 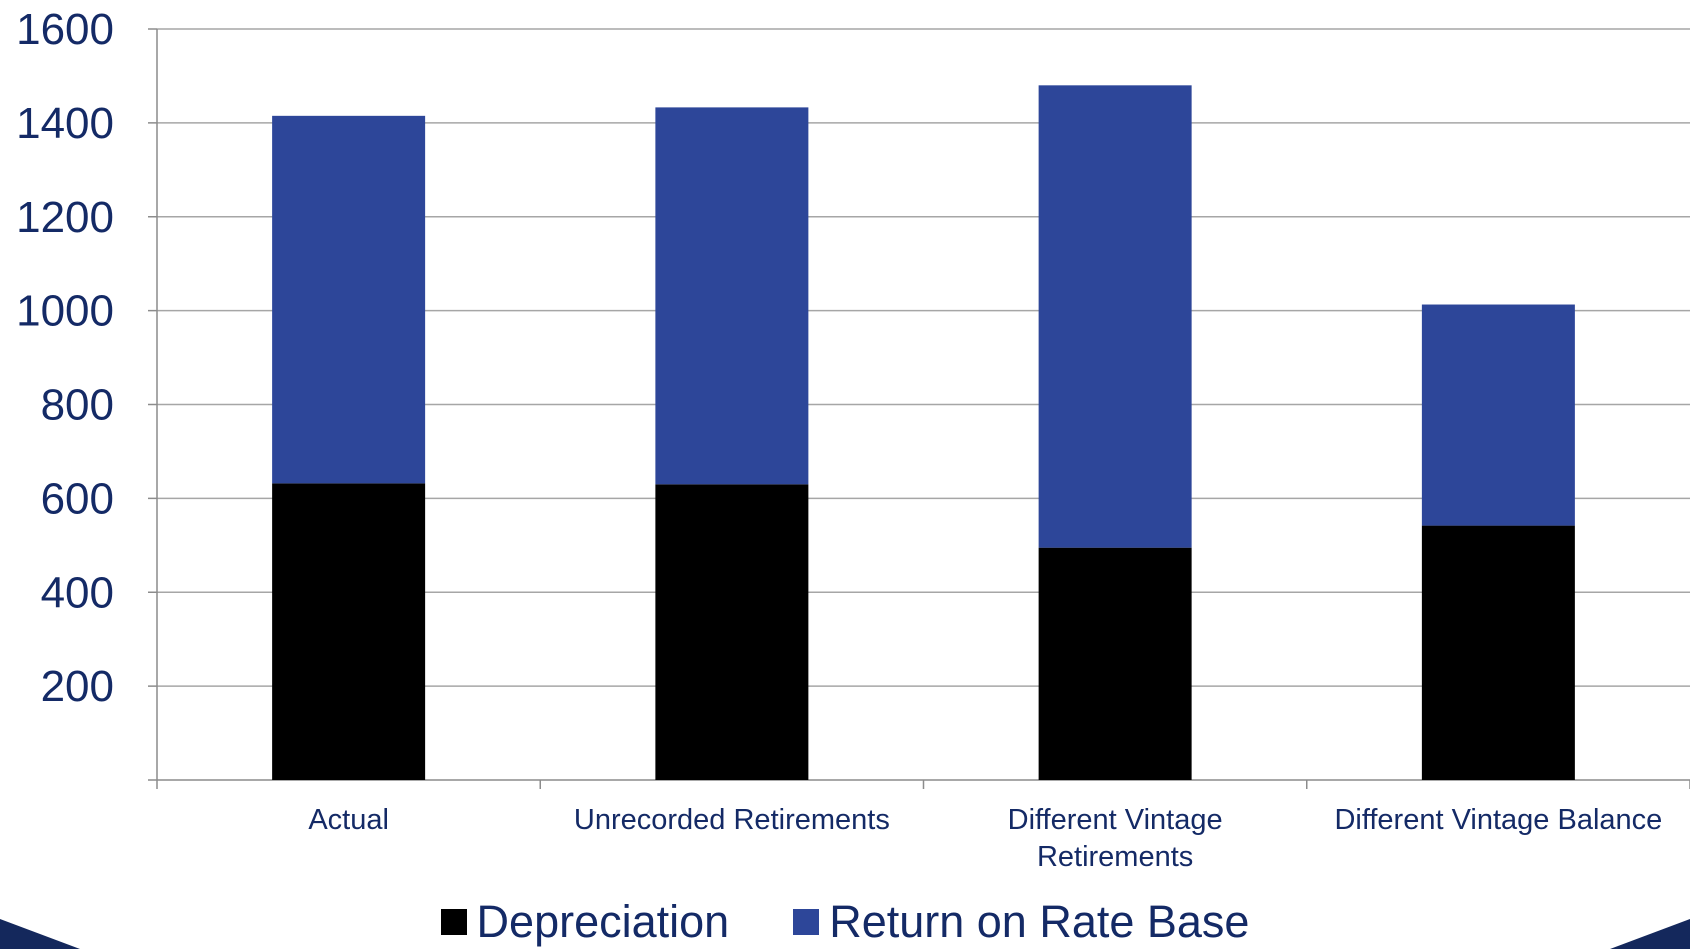 I want to click on y-tick-label-1400: 1400, so click(x=65, y=123).